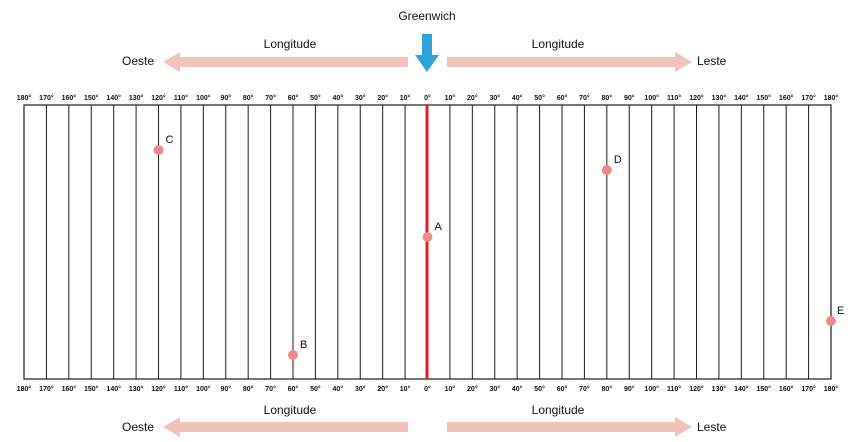 This screenshot has height=442, width=850. I want to click on tick-label-top: 0°, so click(427, 98).